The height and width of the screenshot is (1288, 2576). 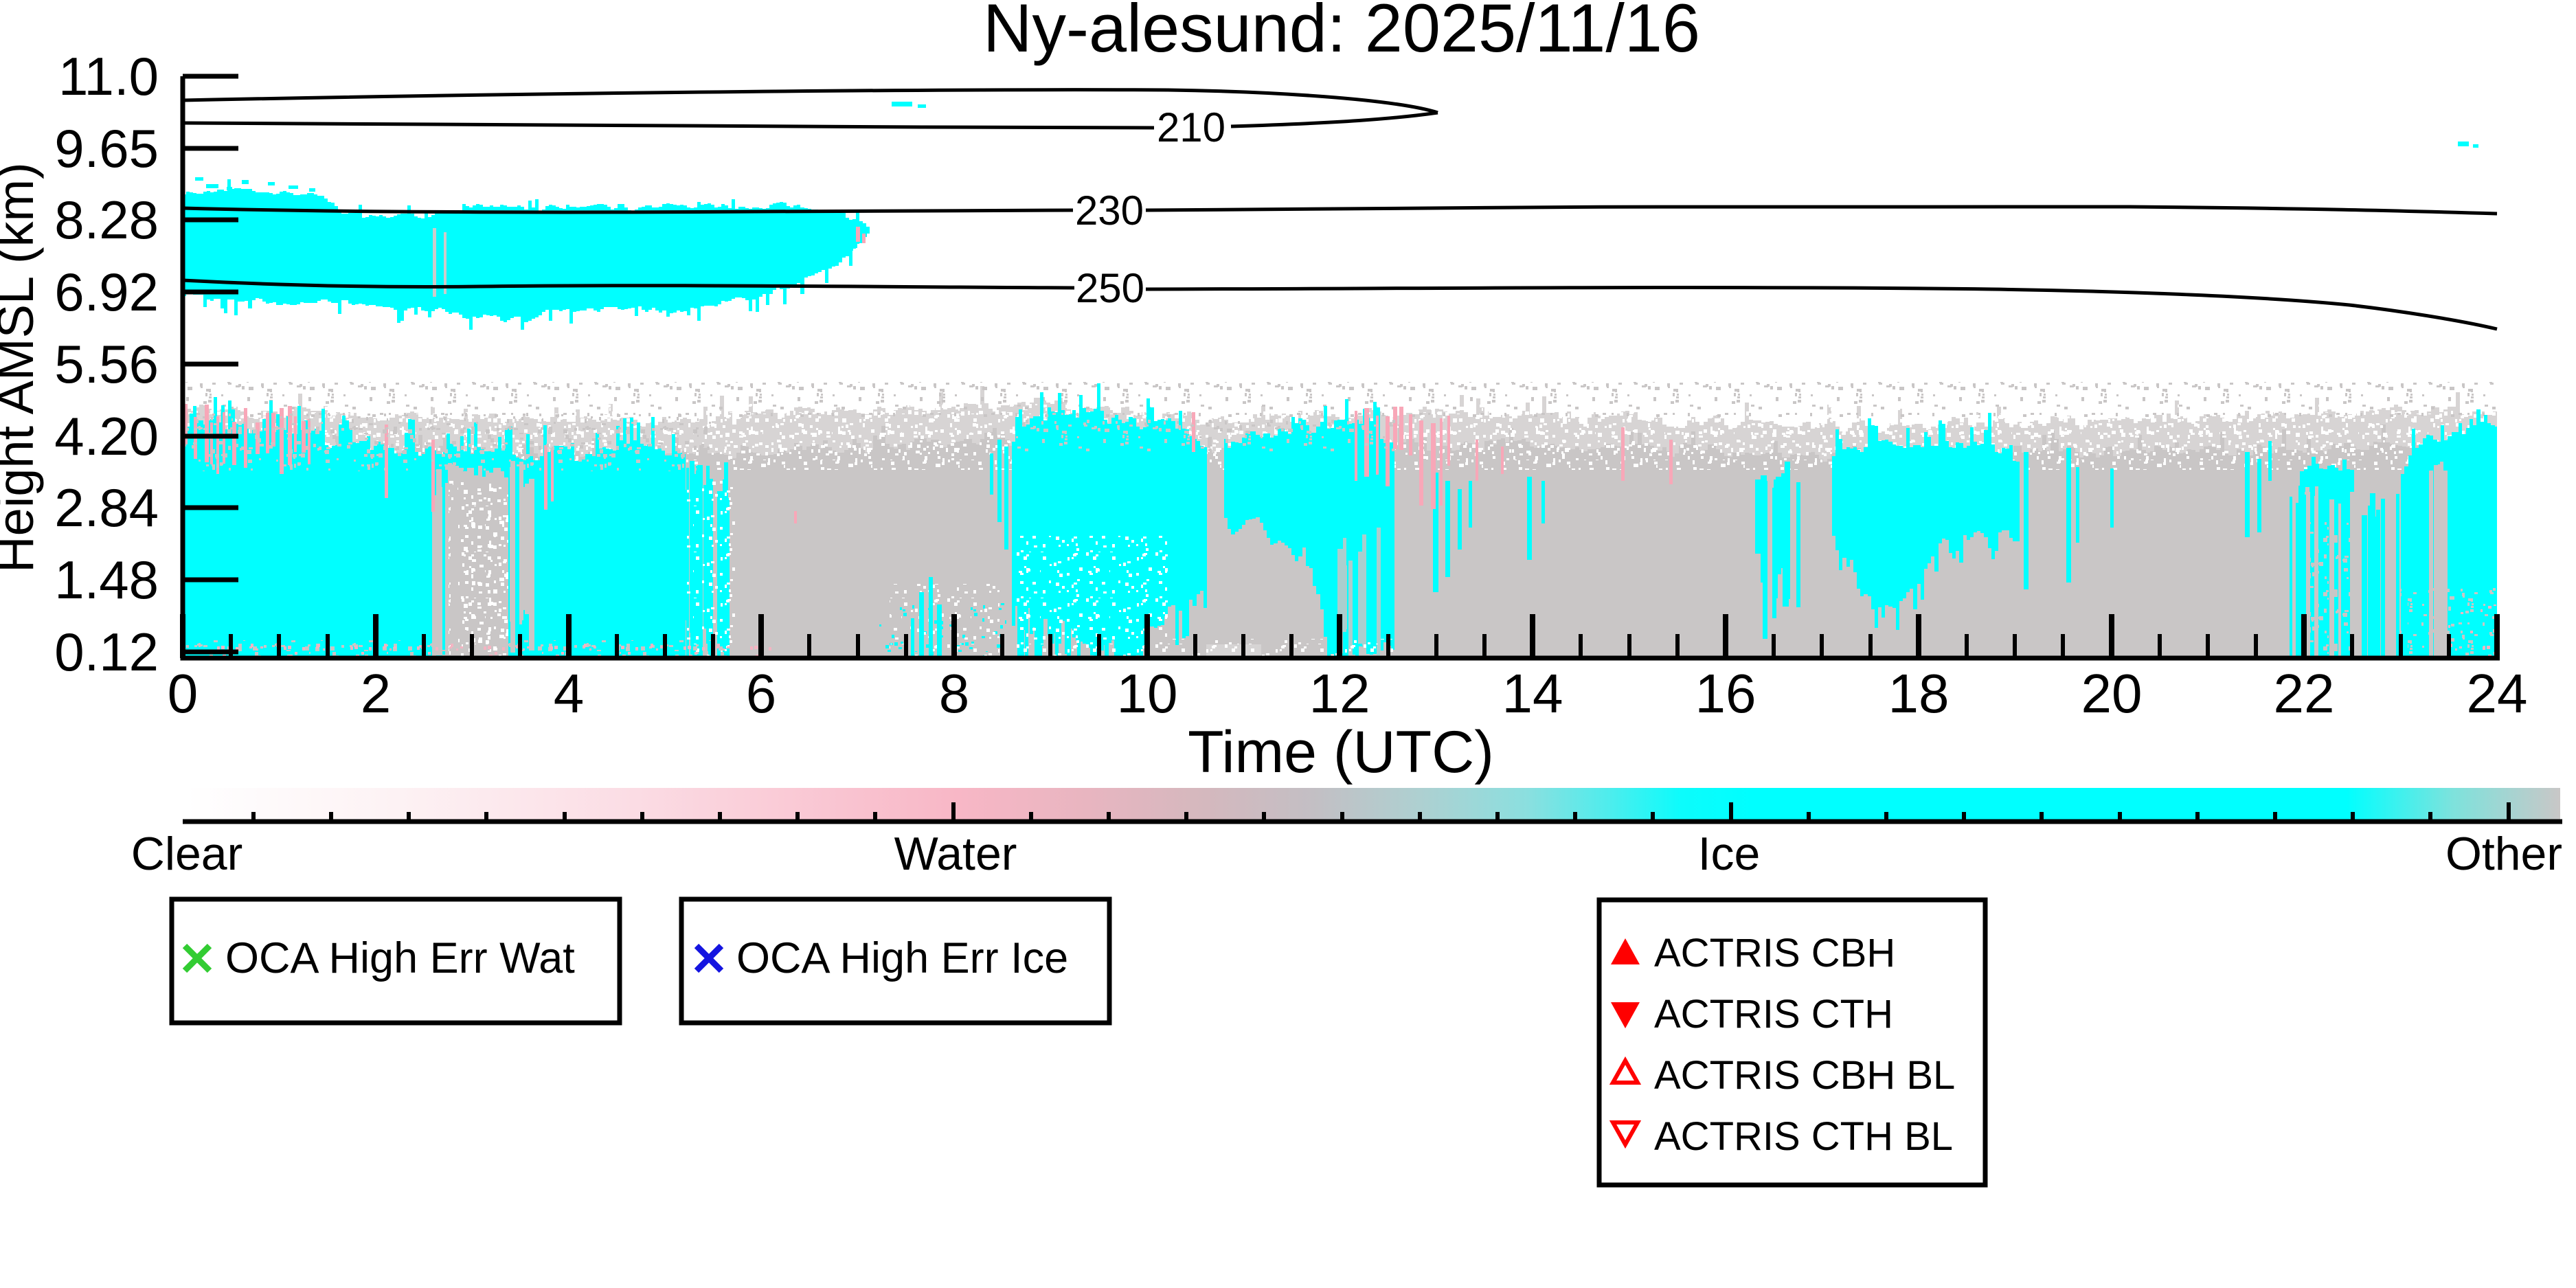 What do you see at coordinates (902, 958) in the screenshot?
I see `svg-text: OCA High Err Ice` at bounding box center [902, 958].